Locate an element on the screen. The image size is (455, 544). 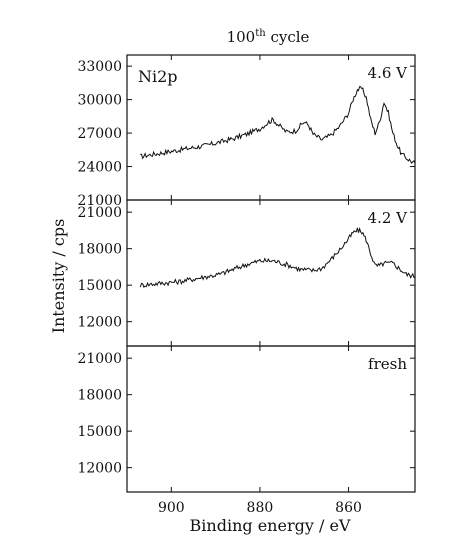
y-tick-label: 27000 is located at coordinates (99, 134).